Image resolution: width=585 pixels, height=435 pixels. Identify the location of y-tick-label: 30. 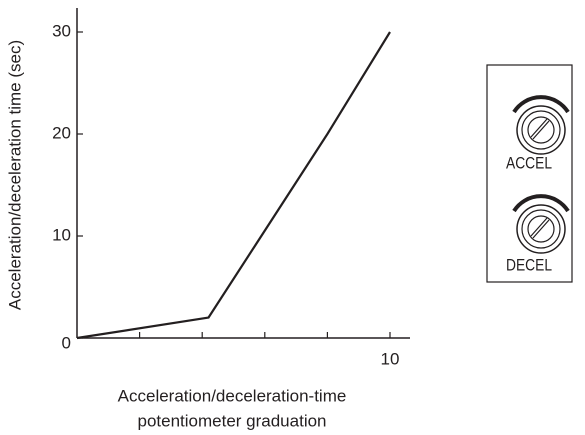
(61, 30).